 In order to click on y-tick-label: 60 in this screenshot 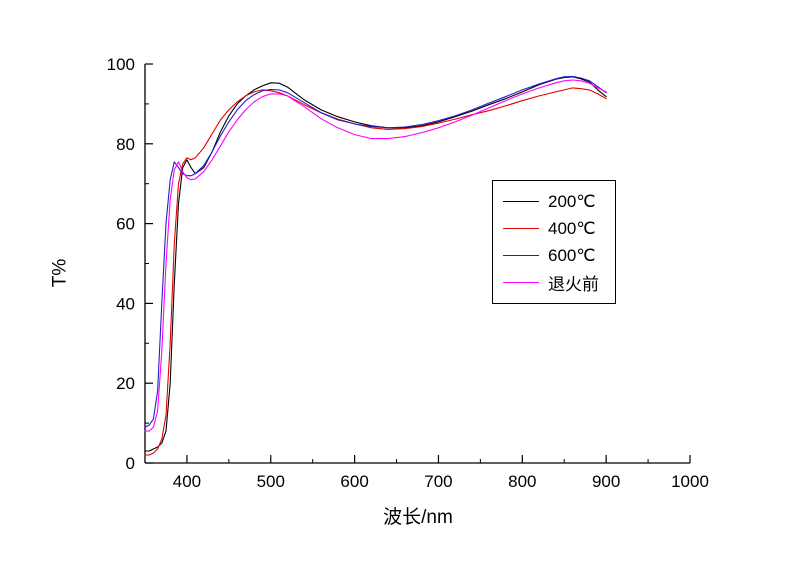, I will do `click(125, 224)`.